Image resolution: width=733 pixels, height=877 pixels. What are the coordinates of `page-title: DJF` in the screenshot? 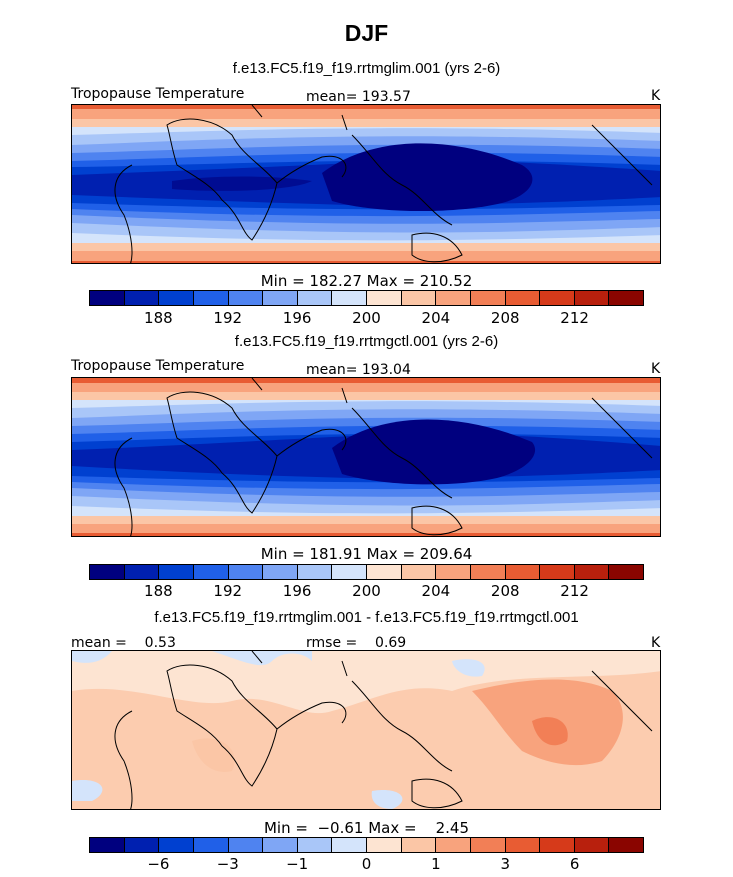 It's located at (366, 33).